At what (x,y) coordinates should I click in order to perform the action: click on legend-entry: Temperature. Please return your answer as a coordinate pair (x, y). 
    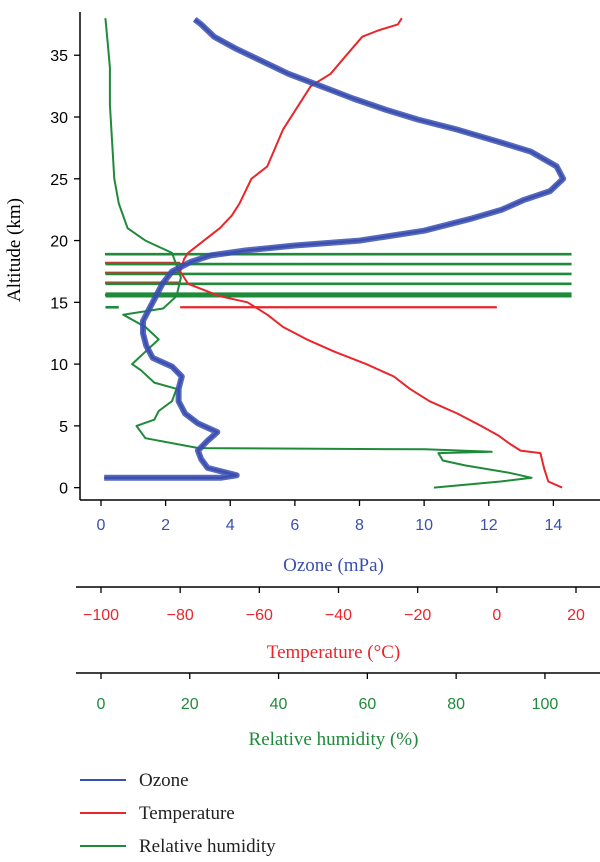
    Looking at the image, I should click on (157, 813).